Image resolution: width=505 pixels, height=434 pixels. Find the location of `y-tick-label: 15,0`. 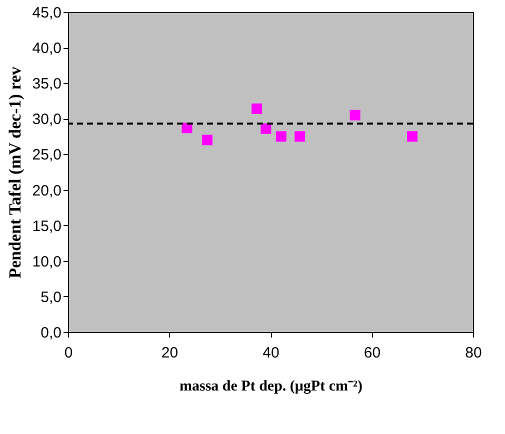

y-tick-label: 15,0 is located at coordinates (47, 226).